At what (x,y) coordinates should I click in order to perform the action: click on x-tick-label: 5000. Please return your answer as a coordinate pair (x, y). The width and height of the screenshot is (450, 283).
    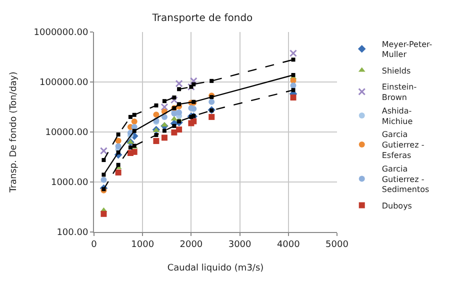
    Looking at the image, I should click on (337, 245).